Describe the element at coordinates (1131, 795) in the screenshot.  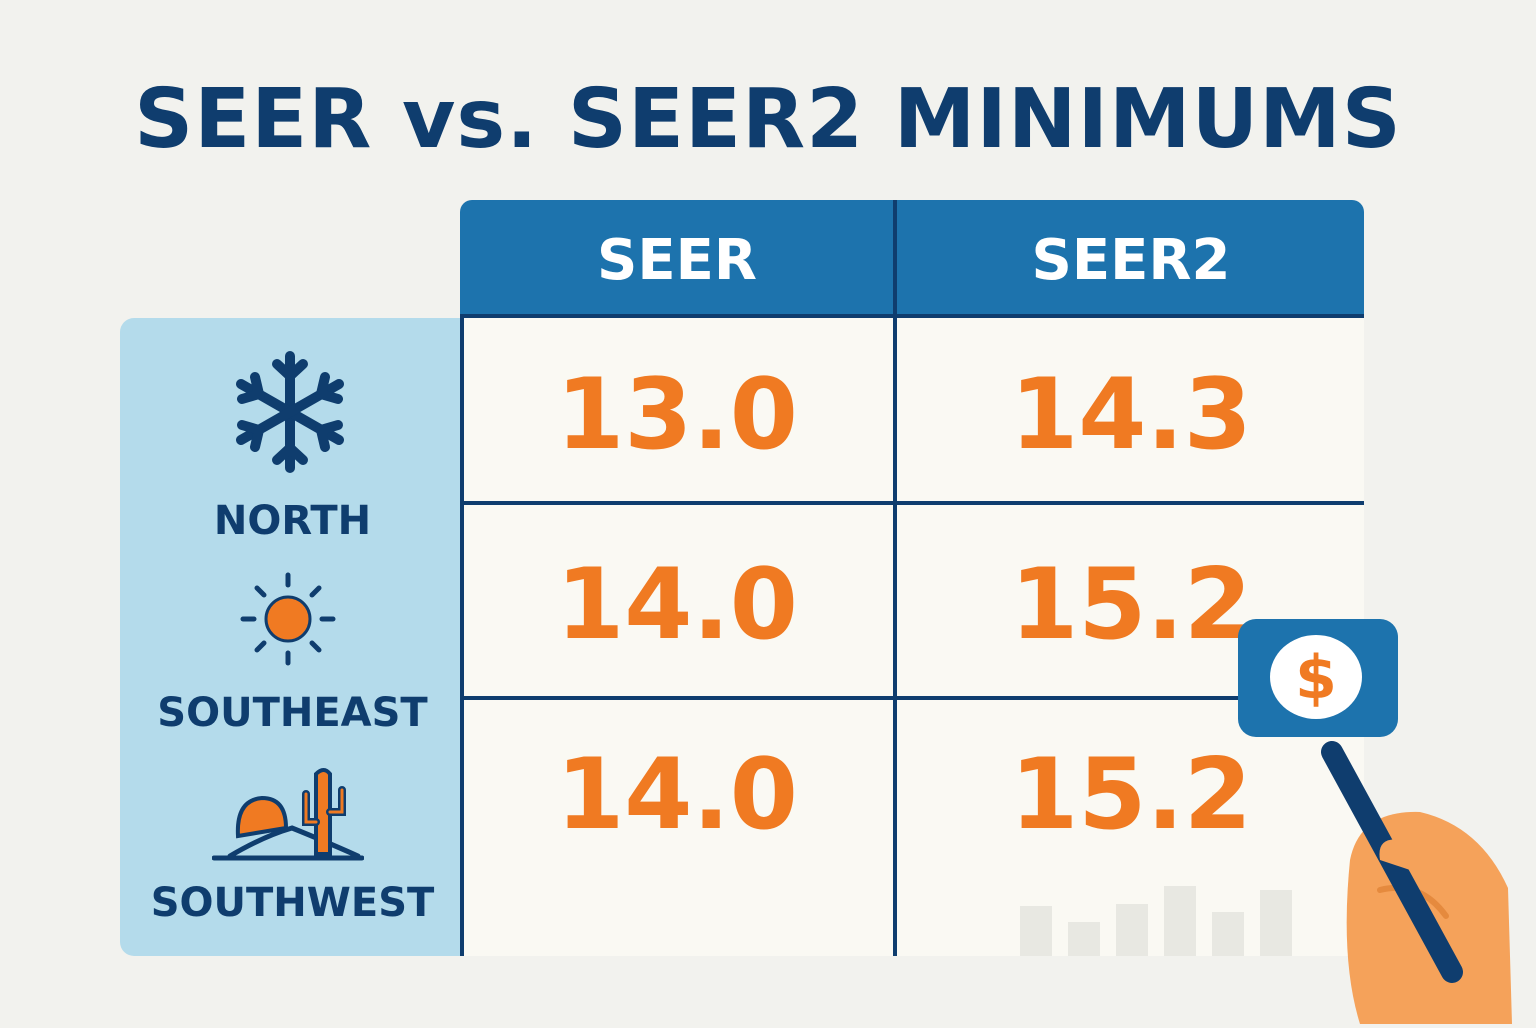
I see `seer2-value-southwest: 15.2` at that location.